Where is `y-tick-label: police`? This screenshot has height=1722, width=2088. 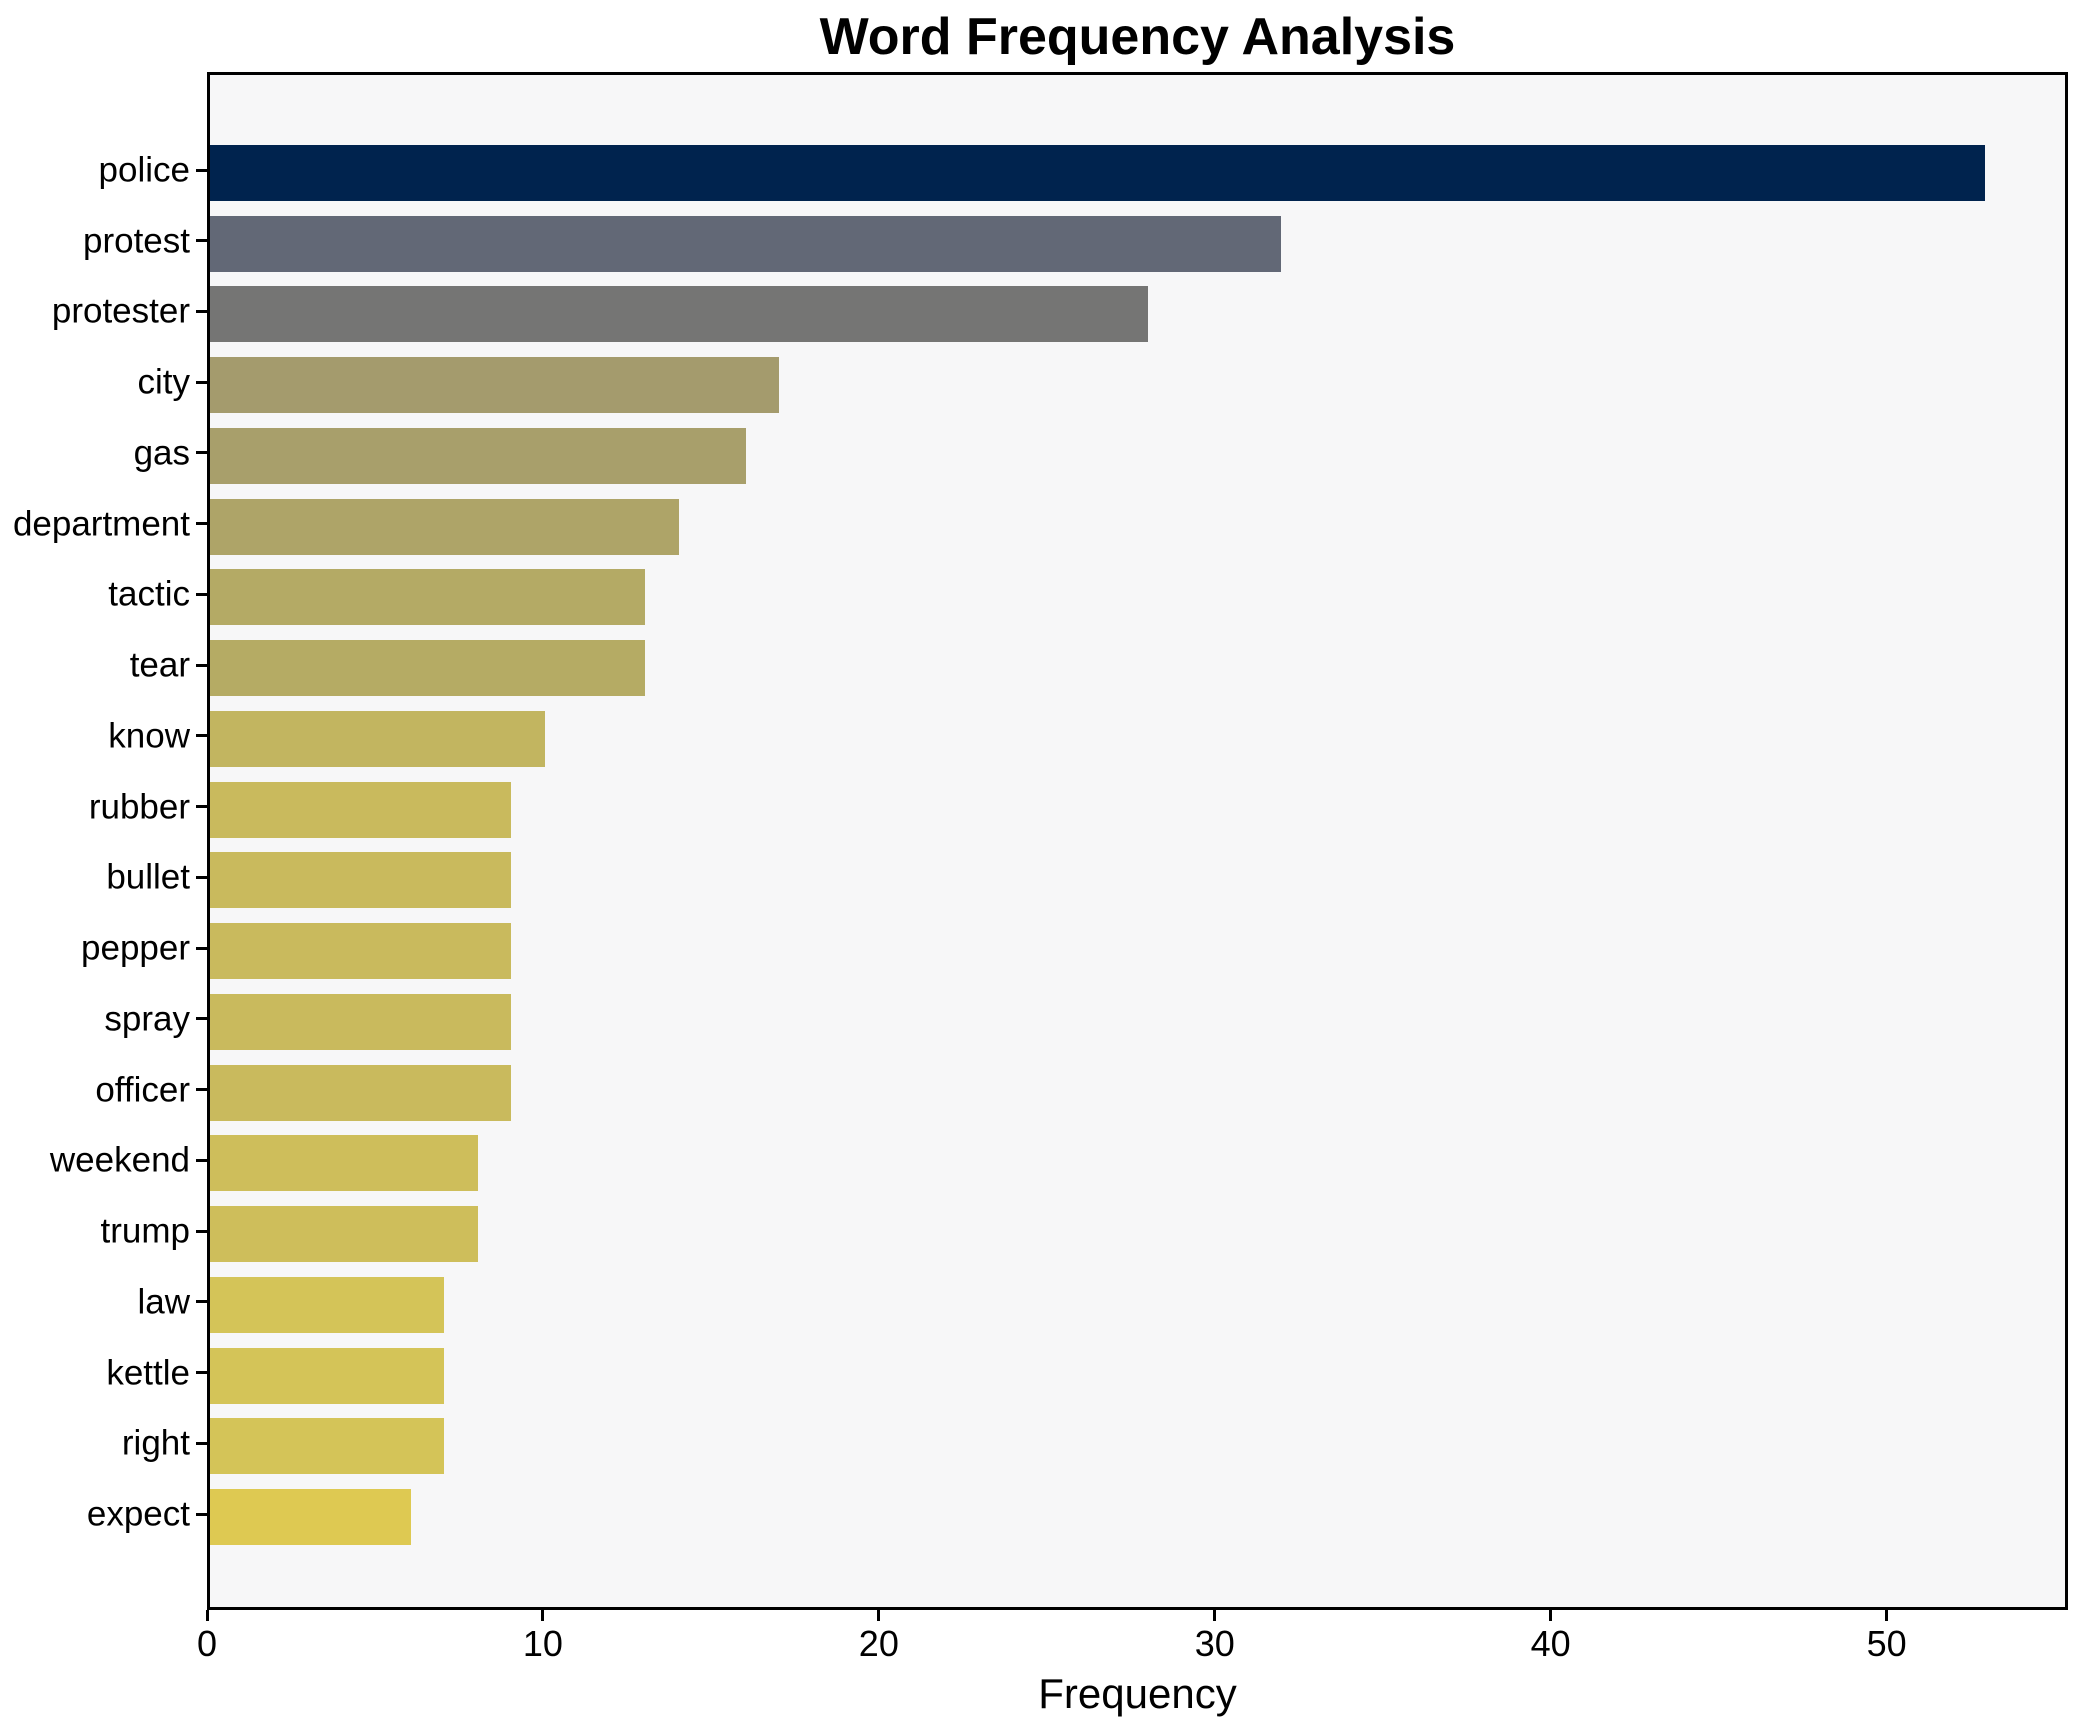 y-tick-label: police is located at coordinates (144, 170).